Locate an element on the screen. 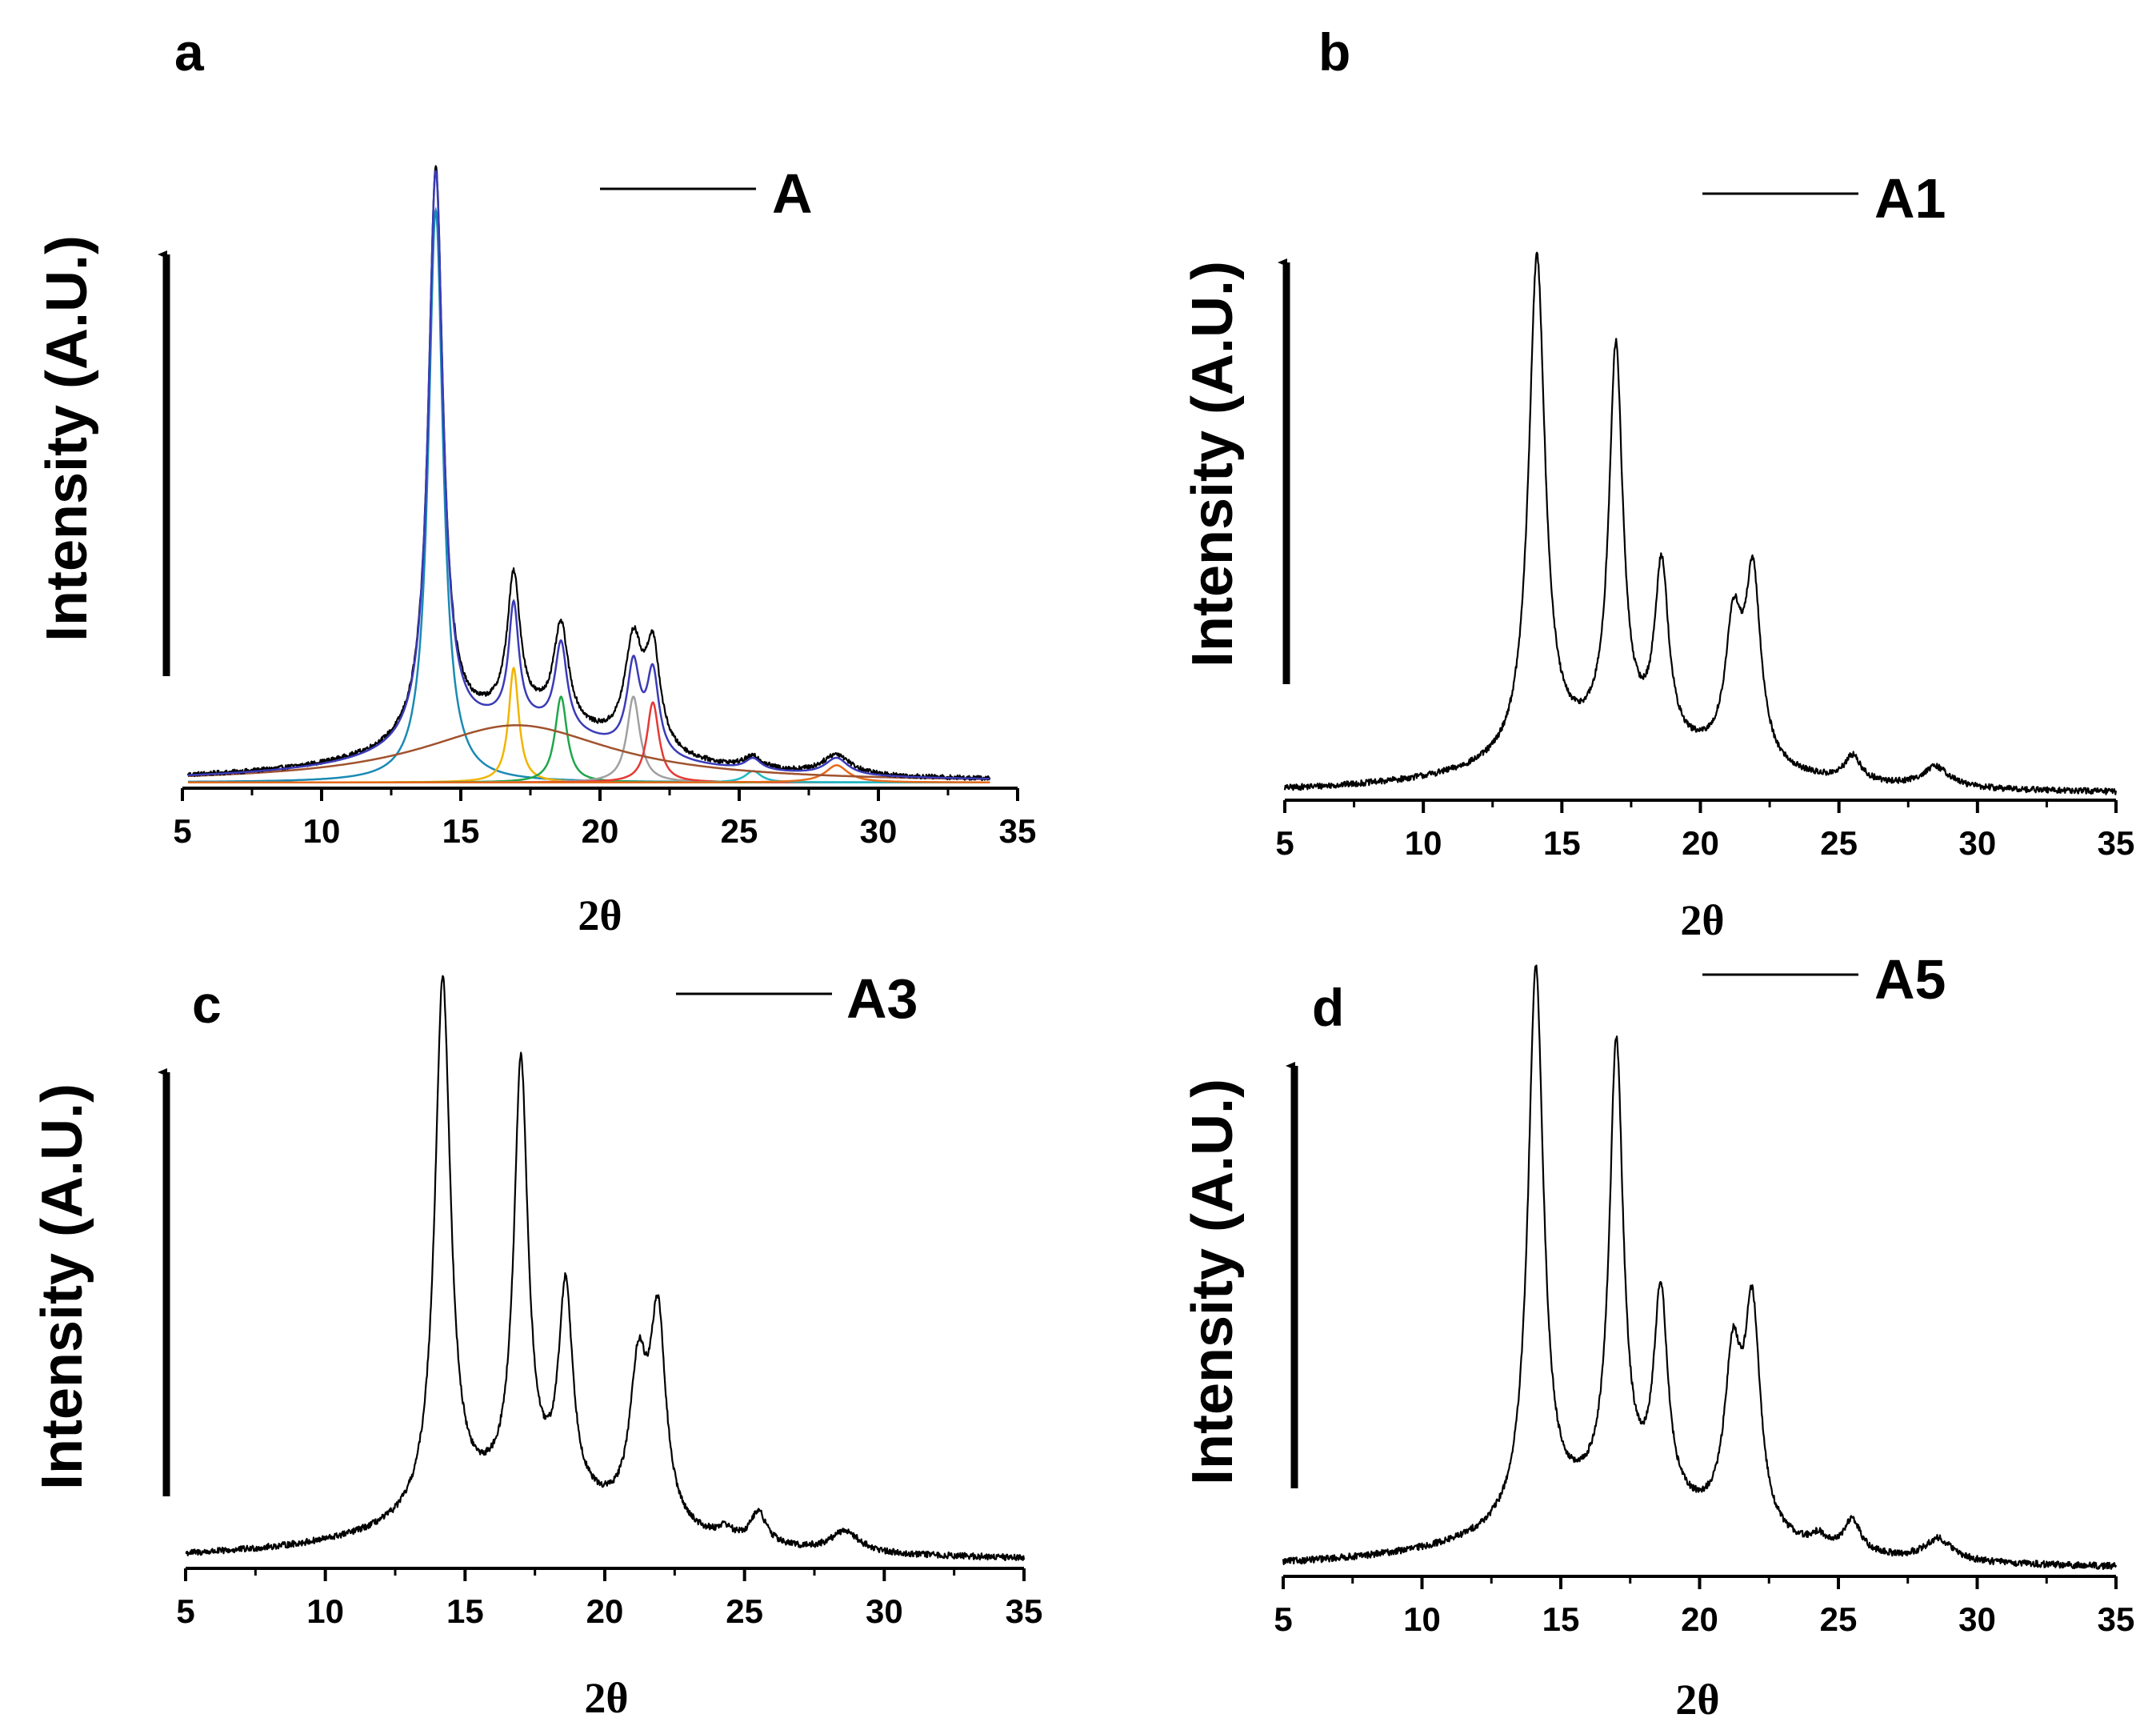 The image size is (2156, 1726). legend-label: A5 is located at coordinates (1910, 979).